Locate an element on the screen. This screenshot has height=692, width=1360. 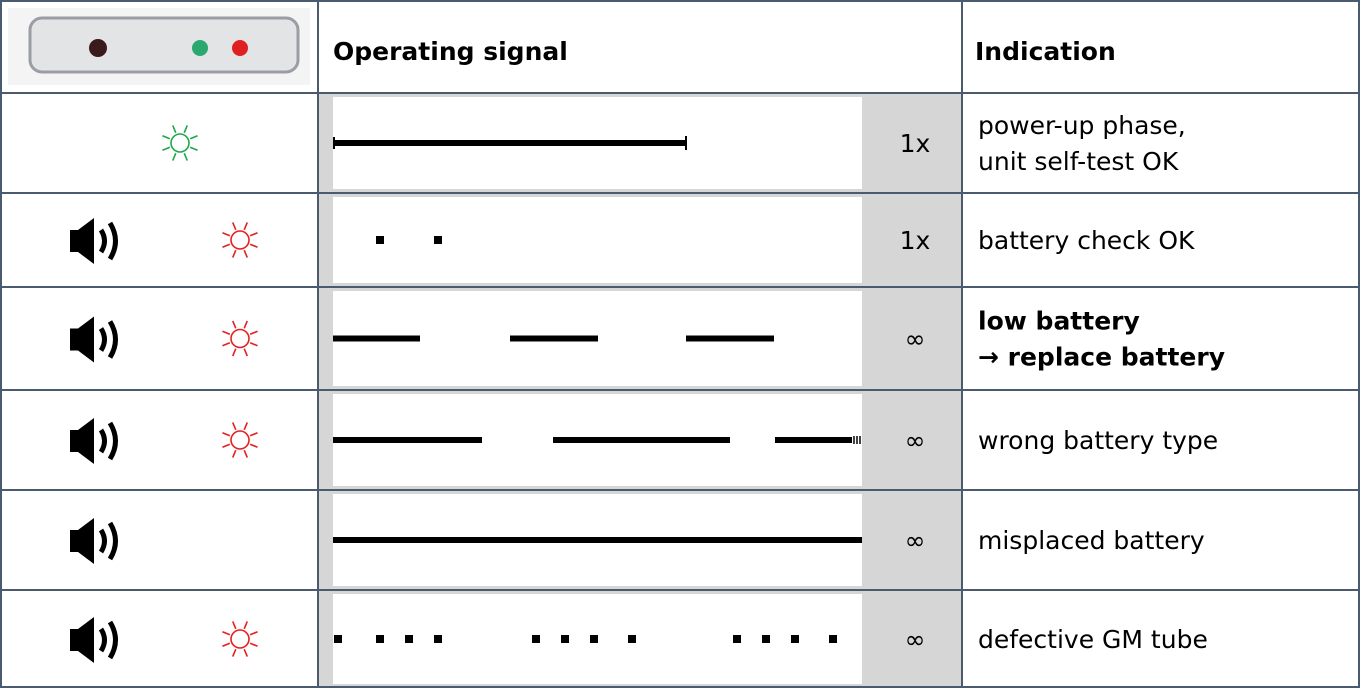
indication-text: misplaced battery is located at coordinates (1091, 540).